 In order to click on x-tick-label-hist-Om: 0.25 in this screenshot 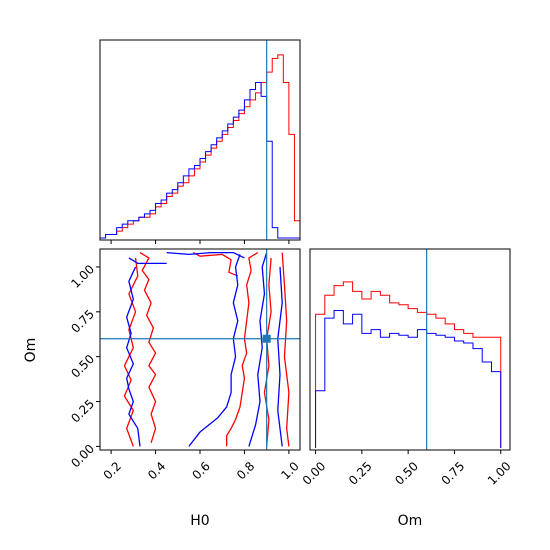, I will do `click(360, 473)`.